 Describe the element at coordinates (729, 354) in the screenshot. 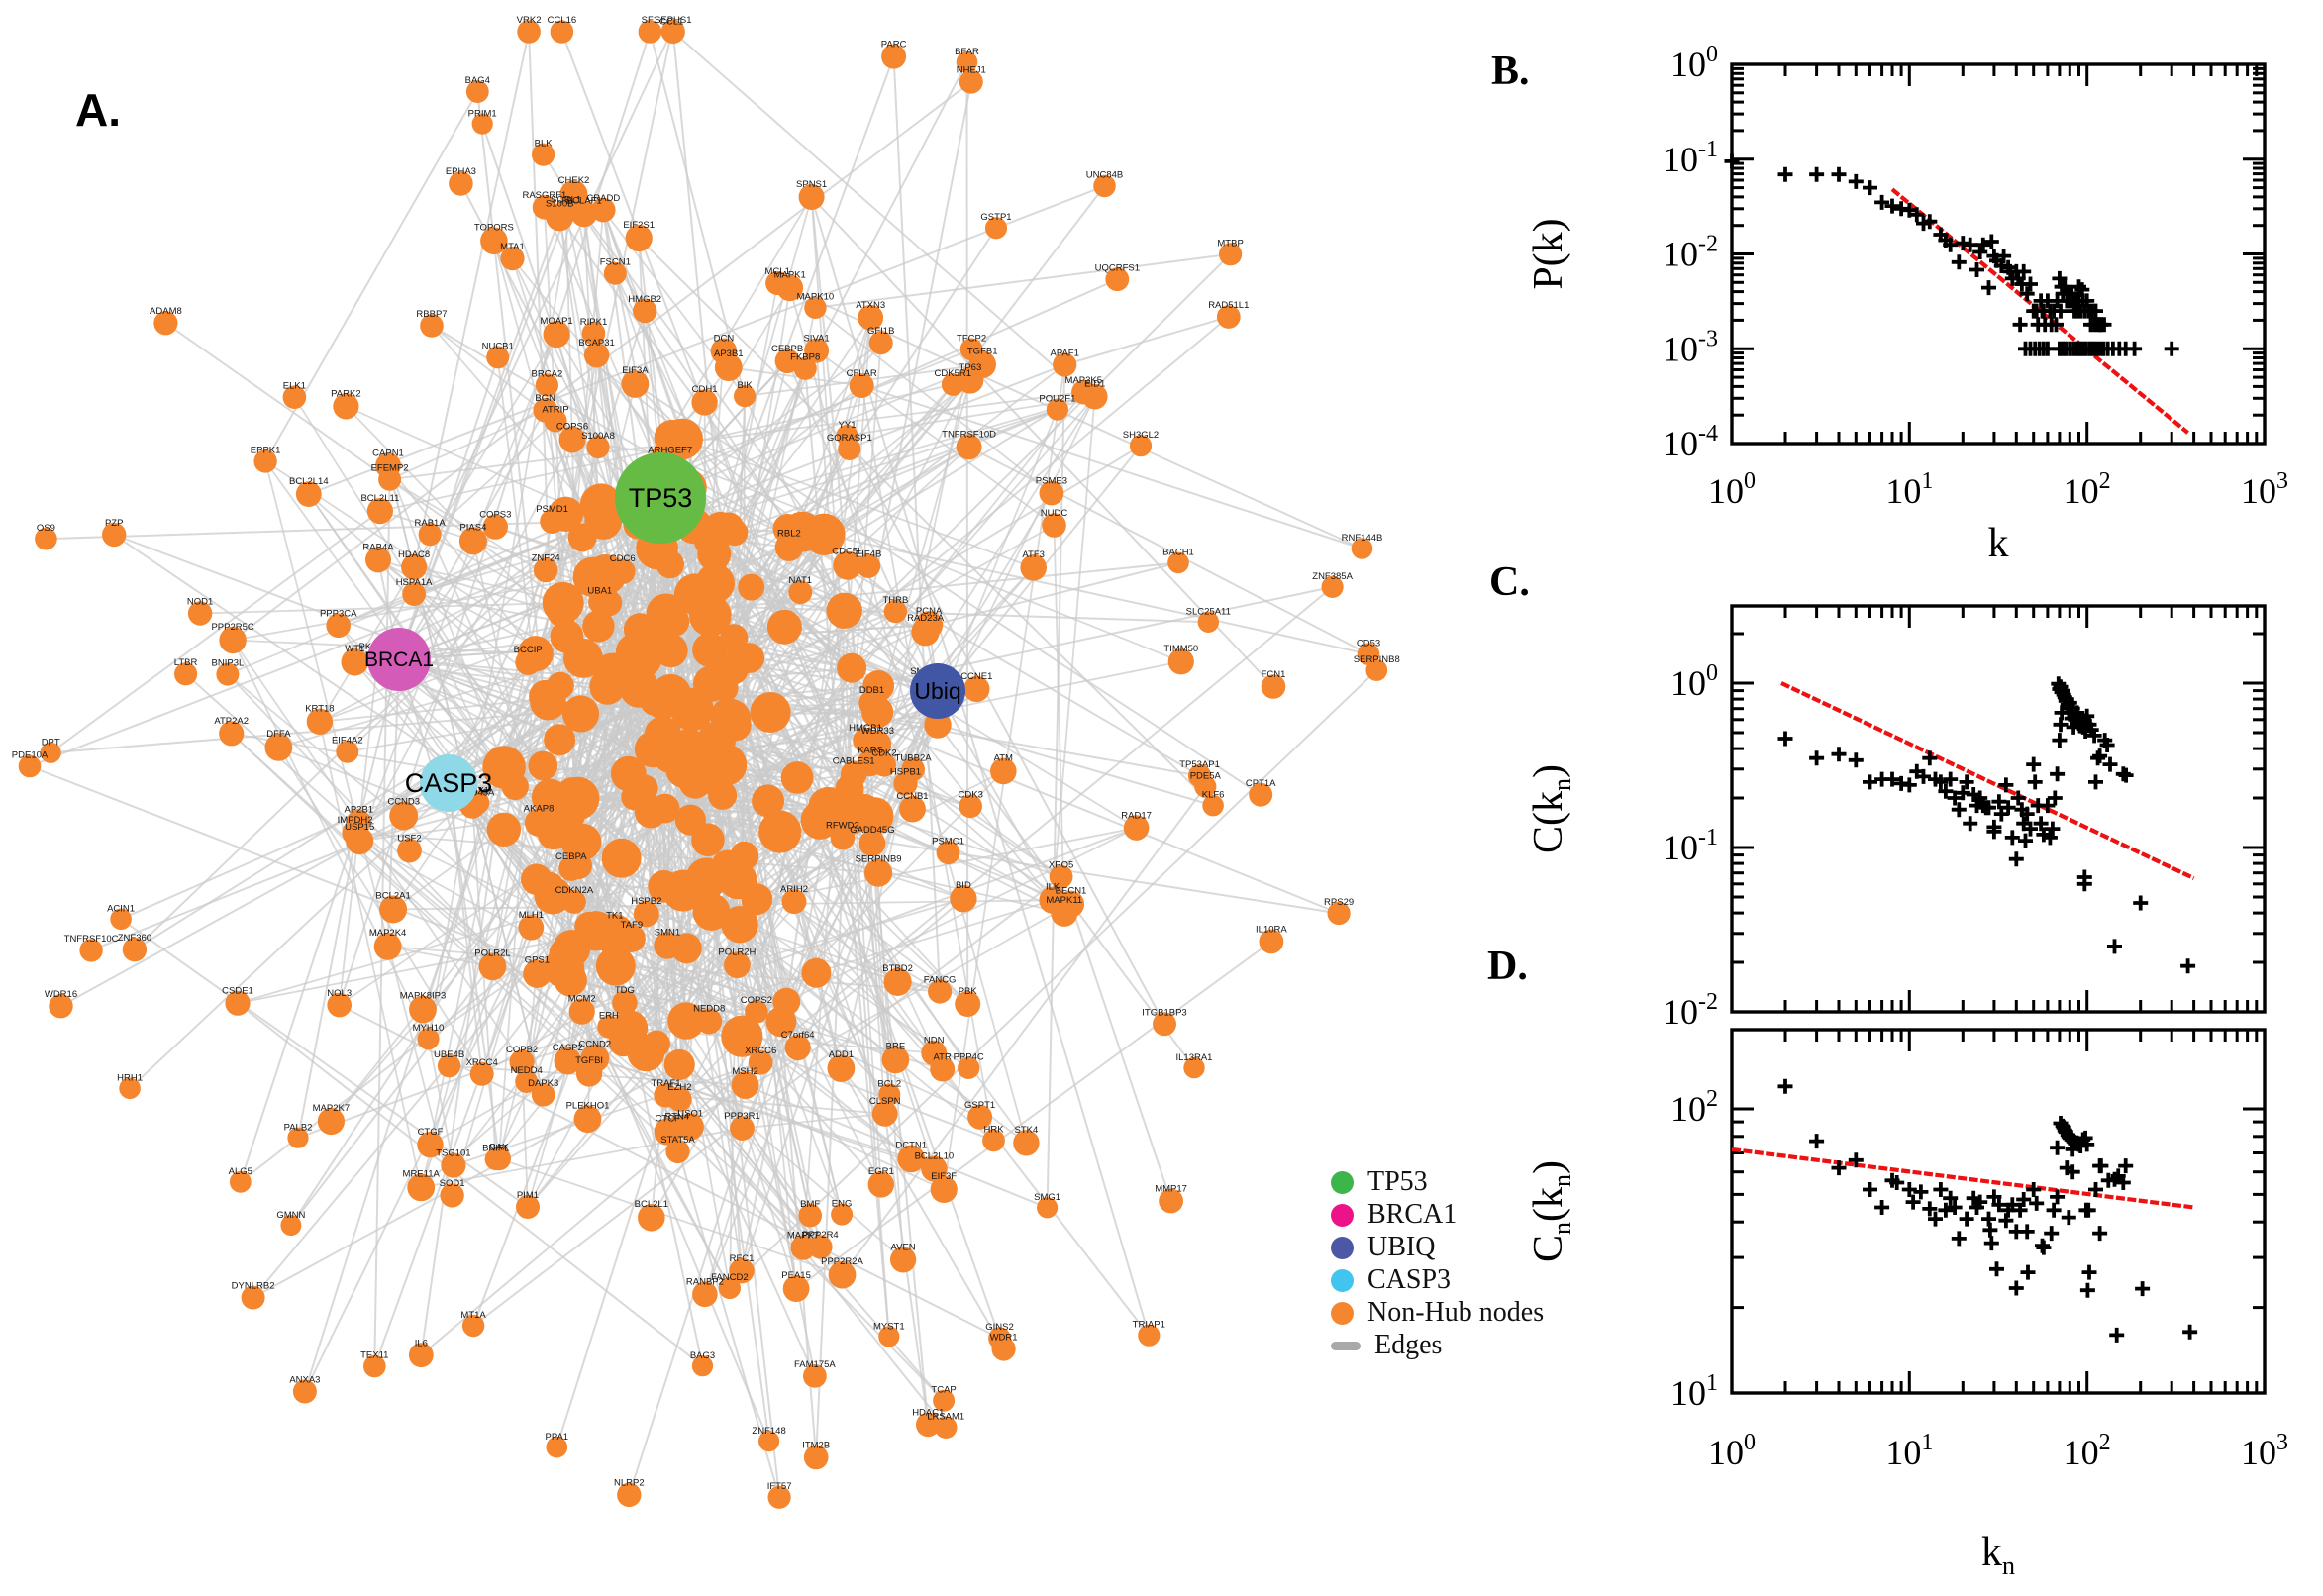

I see `network-node-label: AP3B1` at that location.